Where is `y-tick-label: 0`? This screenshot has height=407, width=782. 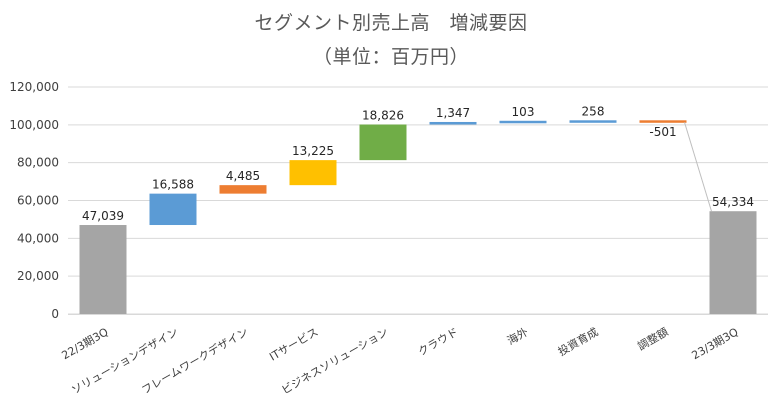
y-tick-label: 0 is located at coordinates (55, 314).